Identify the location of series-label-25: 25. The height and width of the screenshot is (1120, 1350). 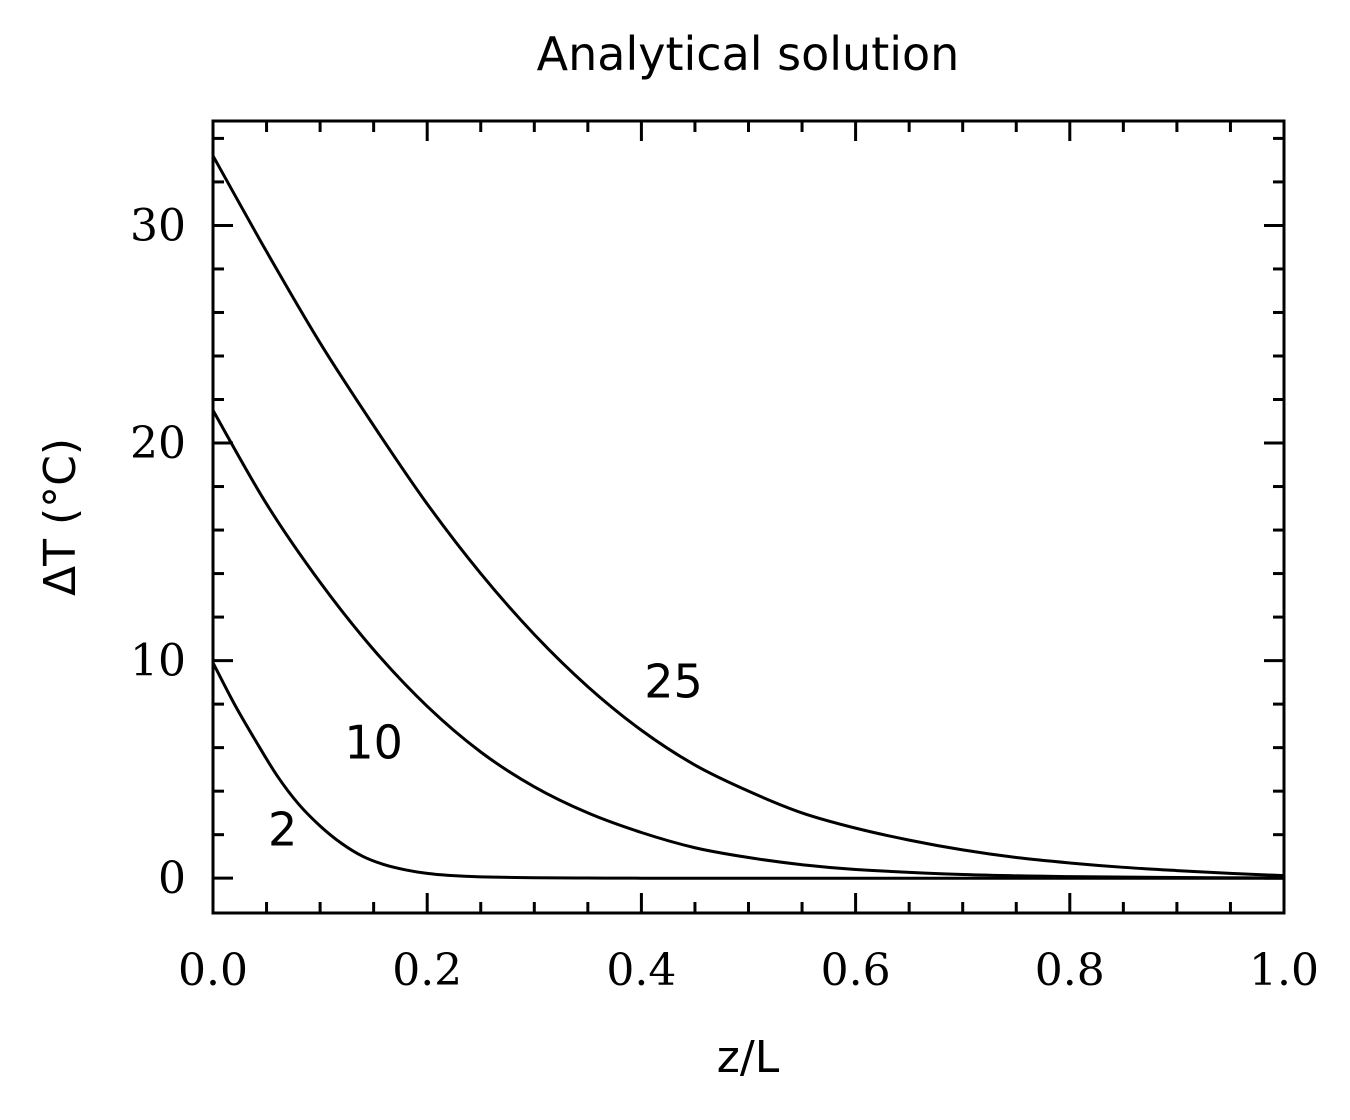
(673, 682).